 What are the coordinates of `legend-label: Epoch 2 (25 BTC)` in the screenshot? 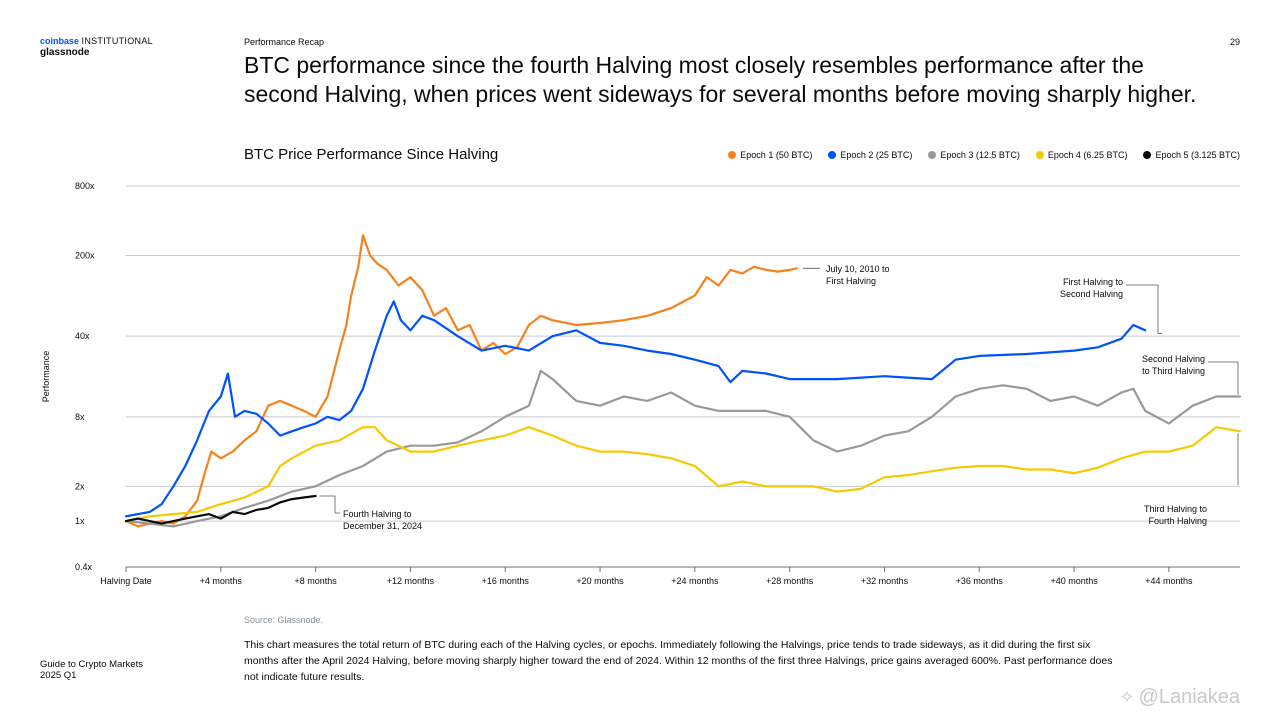 It's located at (876, 155).